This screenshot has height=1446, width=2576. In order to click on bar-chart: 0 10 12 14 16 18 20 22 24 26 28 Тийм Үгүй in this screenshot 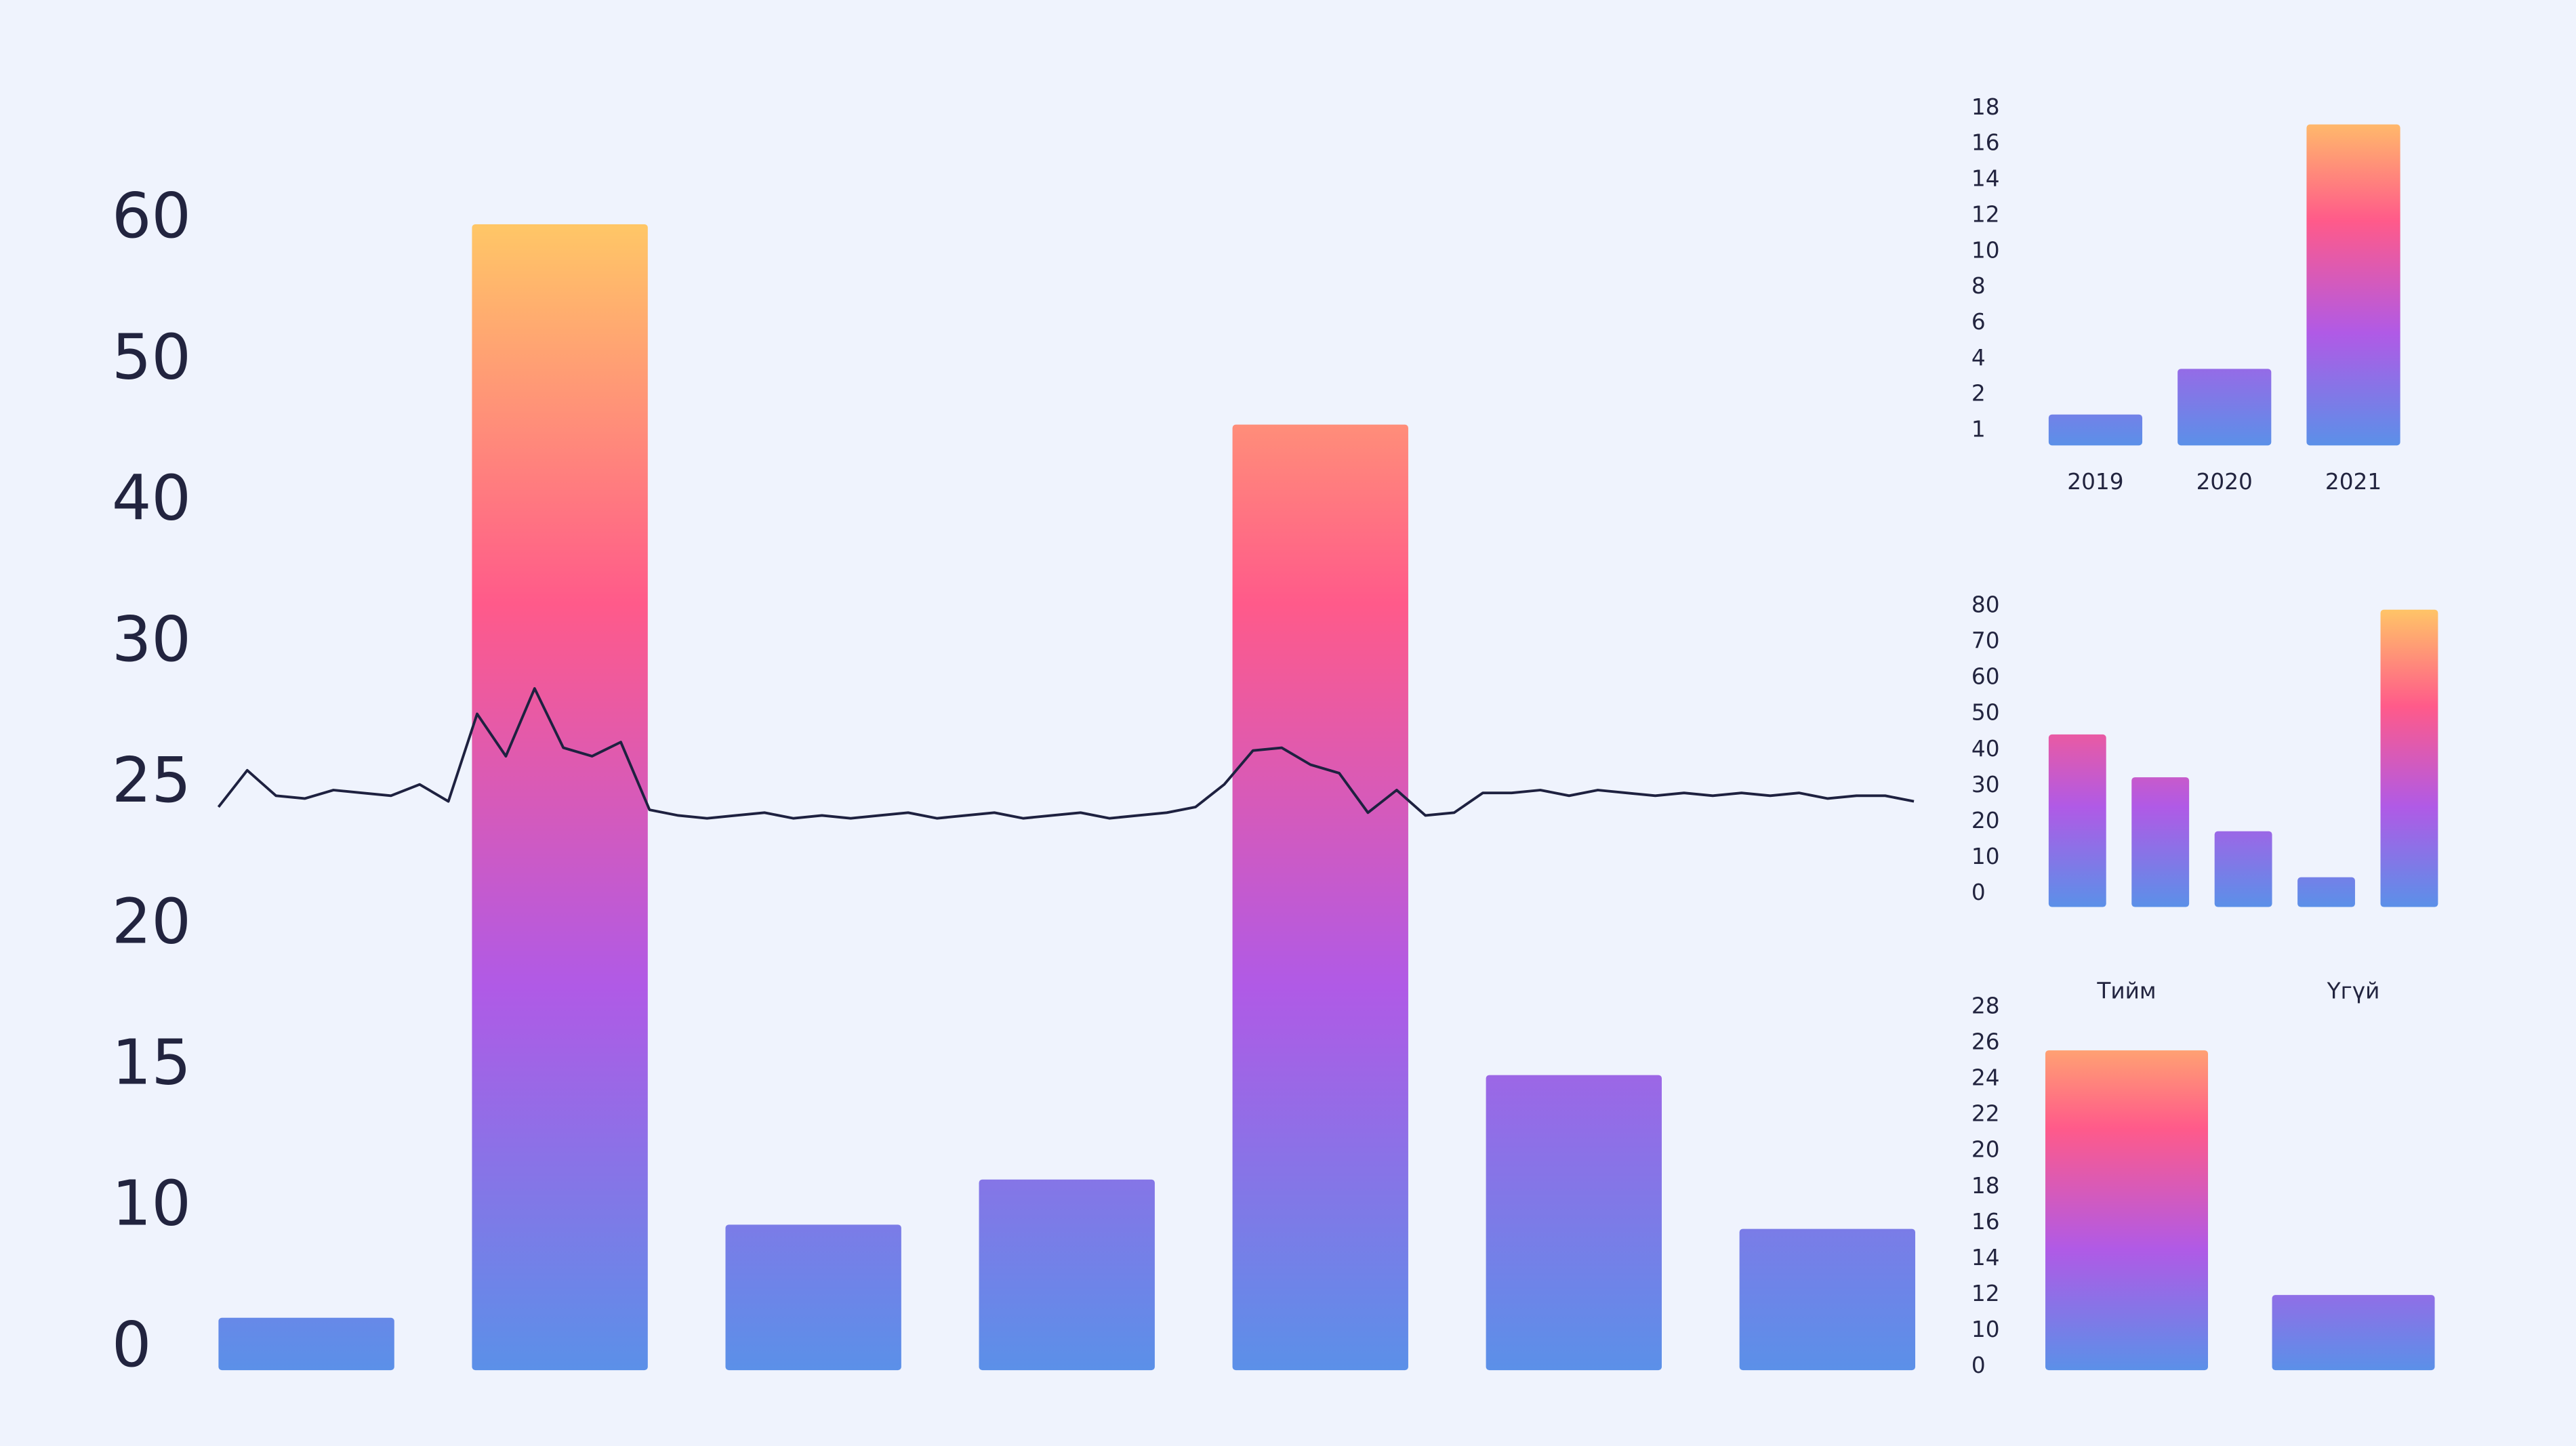, I will do `click(2203, 1178)`.